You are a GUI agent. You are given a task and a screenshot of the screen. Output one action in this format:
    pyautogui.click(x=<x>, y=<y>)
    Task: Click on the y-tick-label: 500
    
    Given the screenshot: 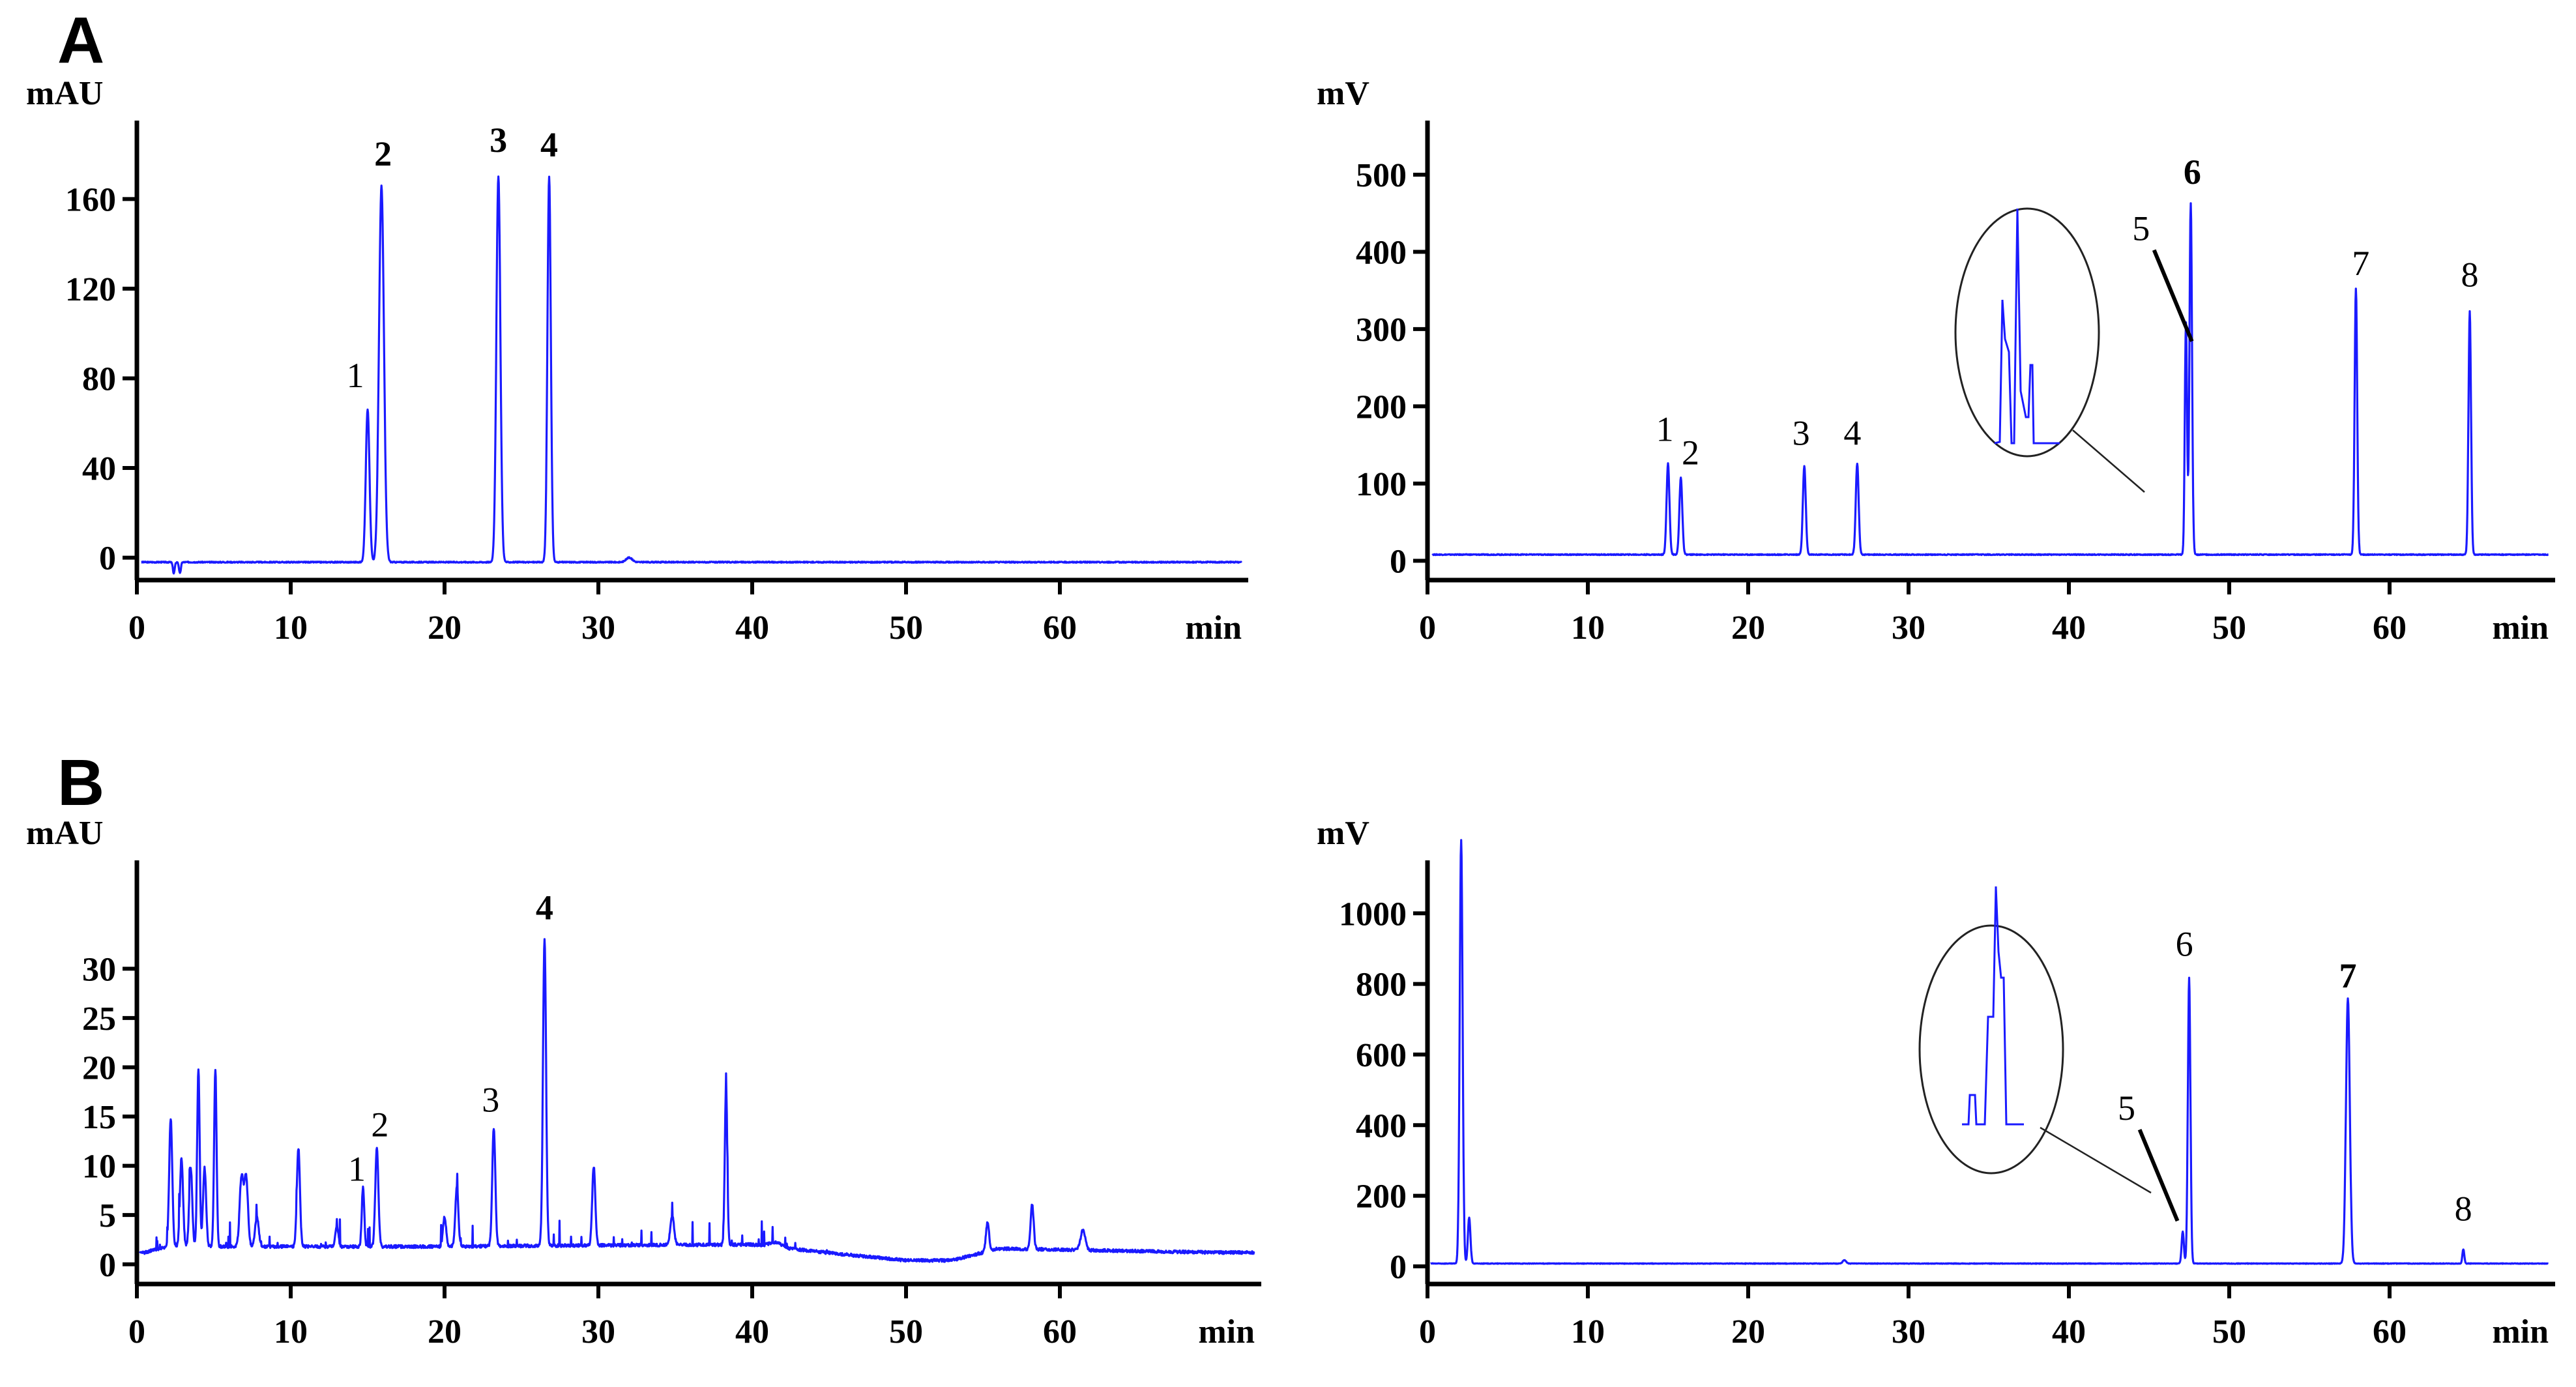 What is the action you would take?
    pyautogui.click(x=1381, y=175)
    